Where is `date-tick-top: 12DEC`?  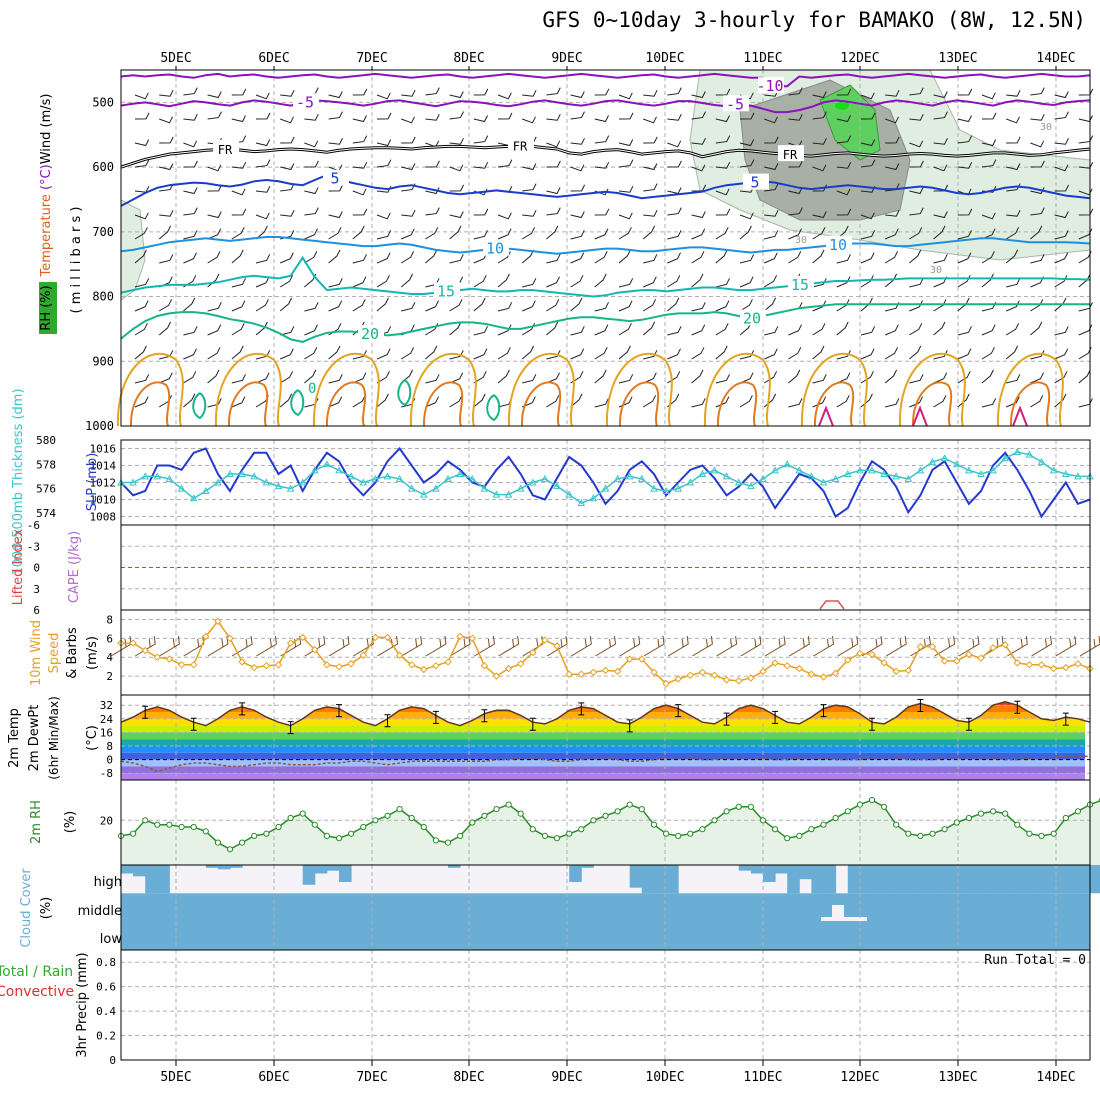
date-tick-top: 12DEC is located at coordinates (859, 58).